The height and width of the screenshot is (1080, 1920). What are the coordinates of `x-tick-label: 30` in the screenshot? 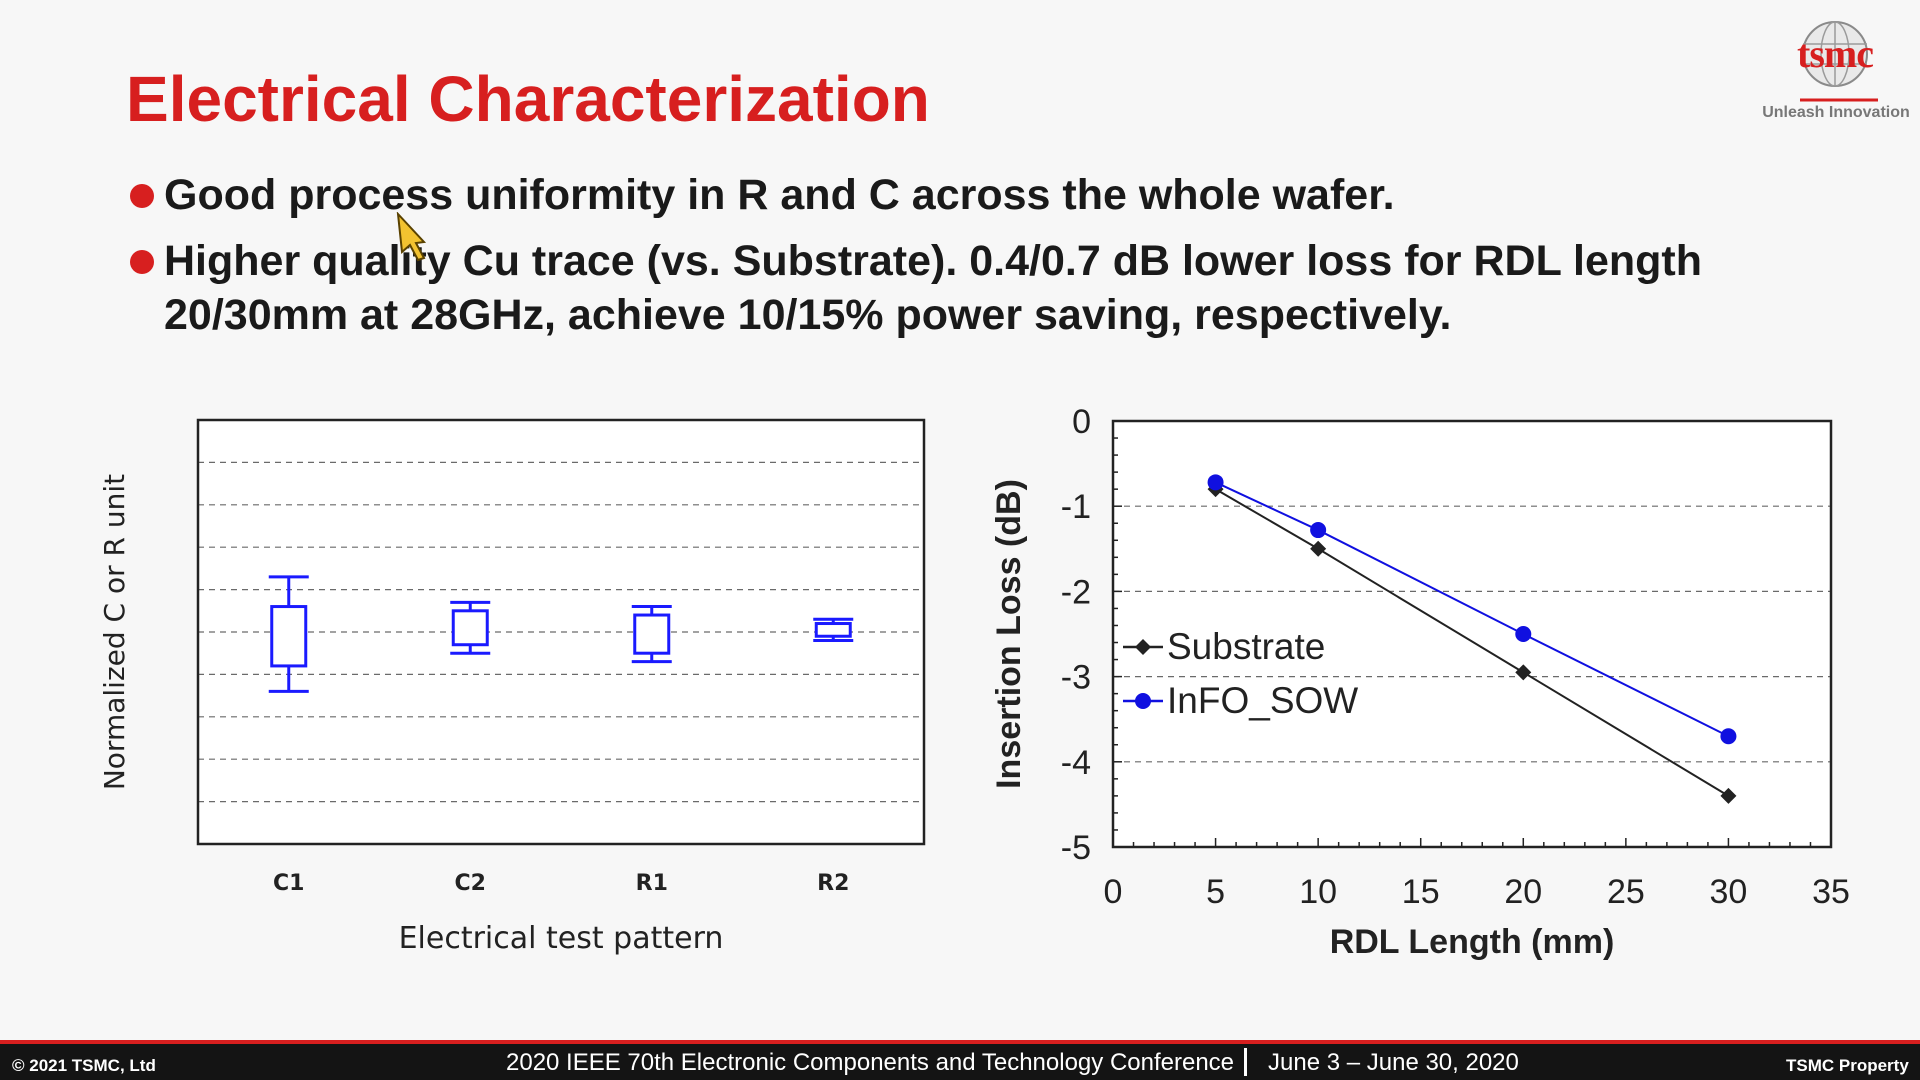 It's located at (1729, 892).